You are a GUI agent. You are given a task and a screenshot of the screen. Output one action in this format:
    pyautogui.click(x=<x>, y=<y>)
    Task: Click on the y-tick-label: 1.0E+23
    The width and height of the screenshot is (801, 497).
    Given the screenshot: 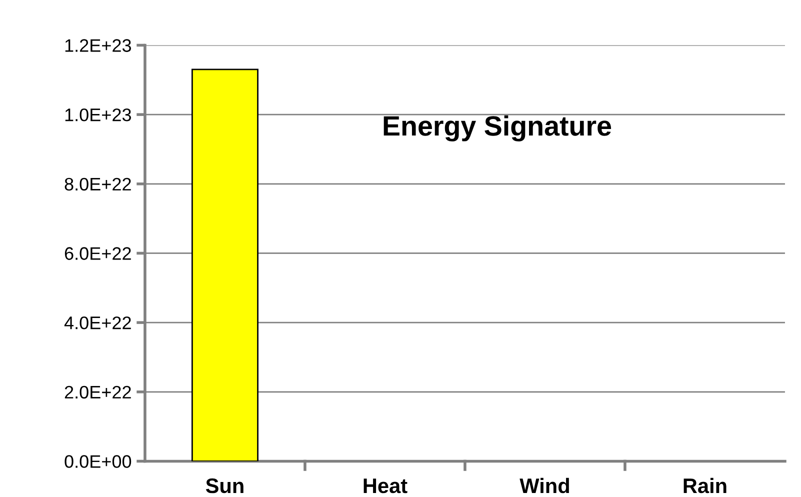 What is the action you would take?
    pyautogui.click(x=98, y=115)
    